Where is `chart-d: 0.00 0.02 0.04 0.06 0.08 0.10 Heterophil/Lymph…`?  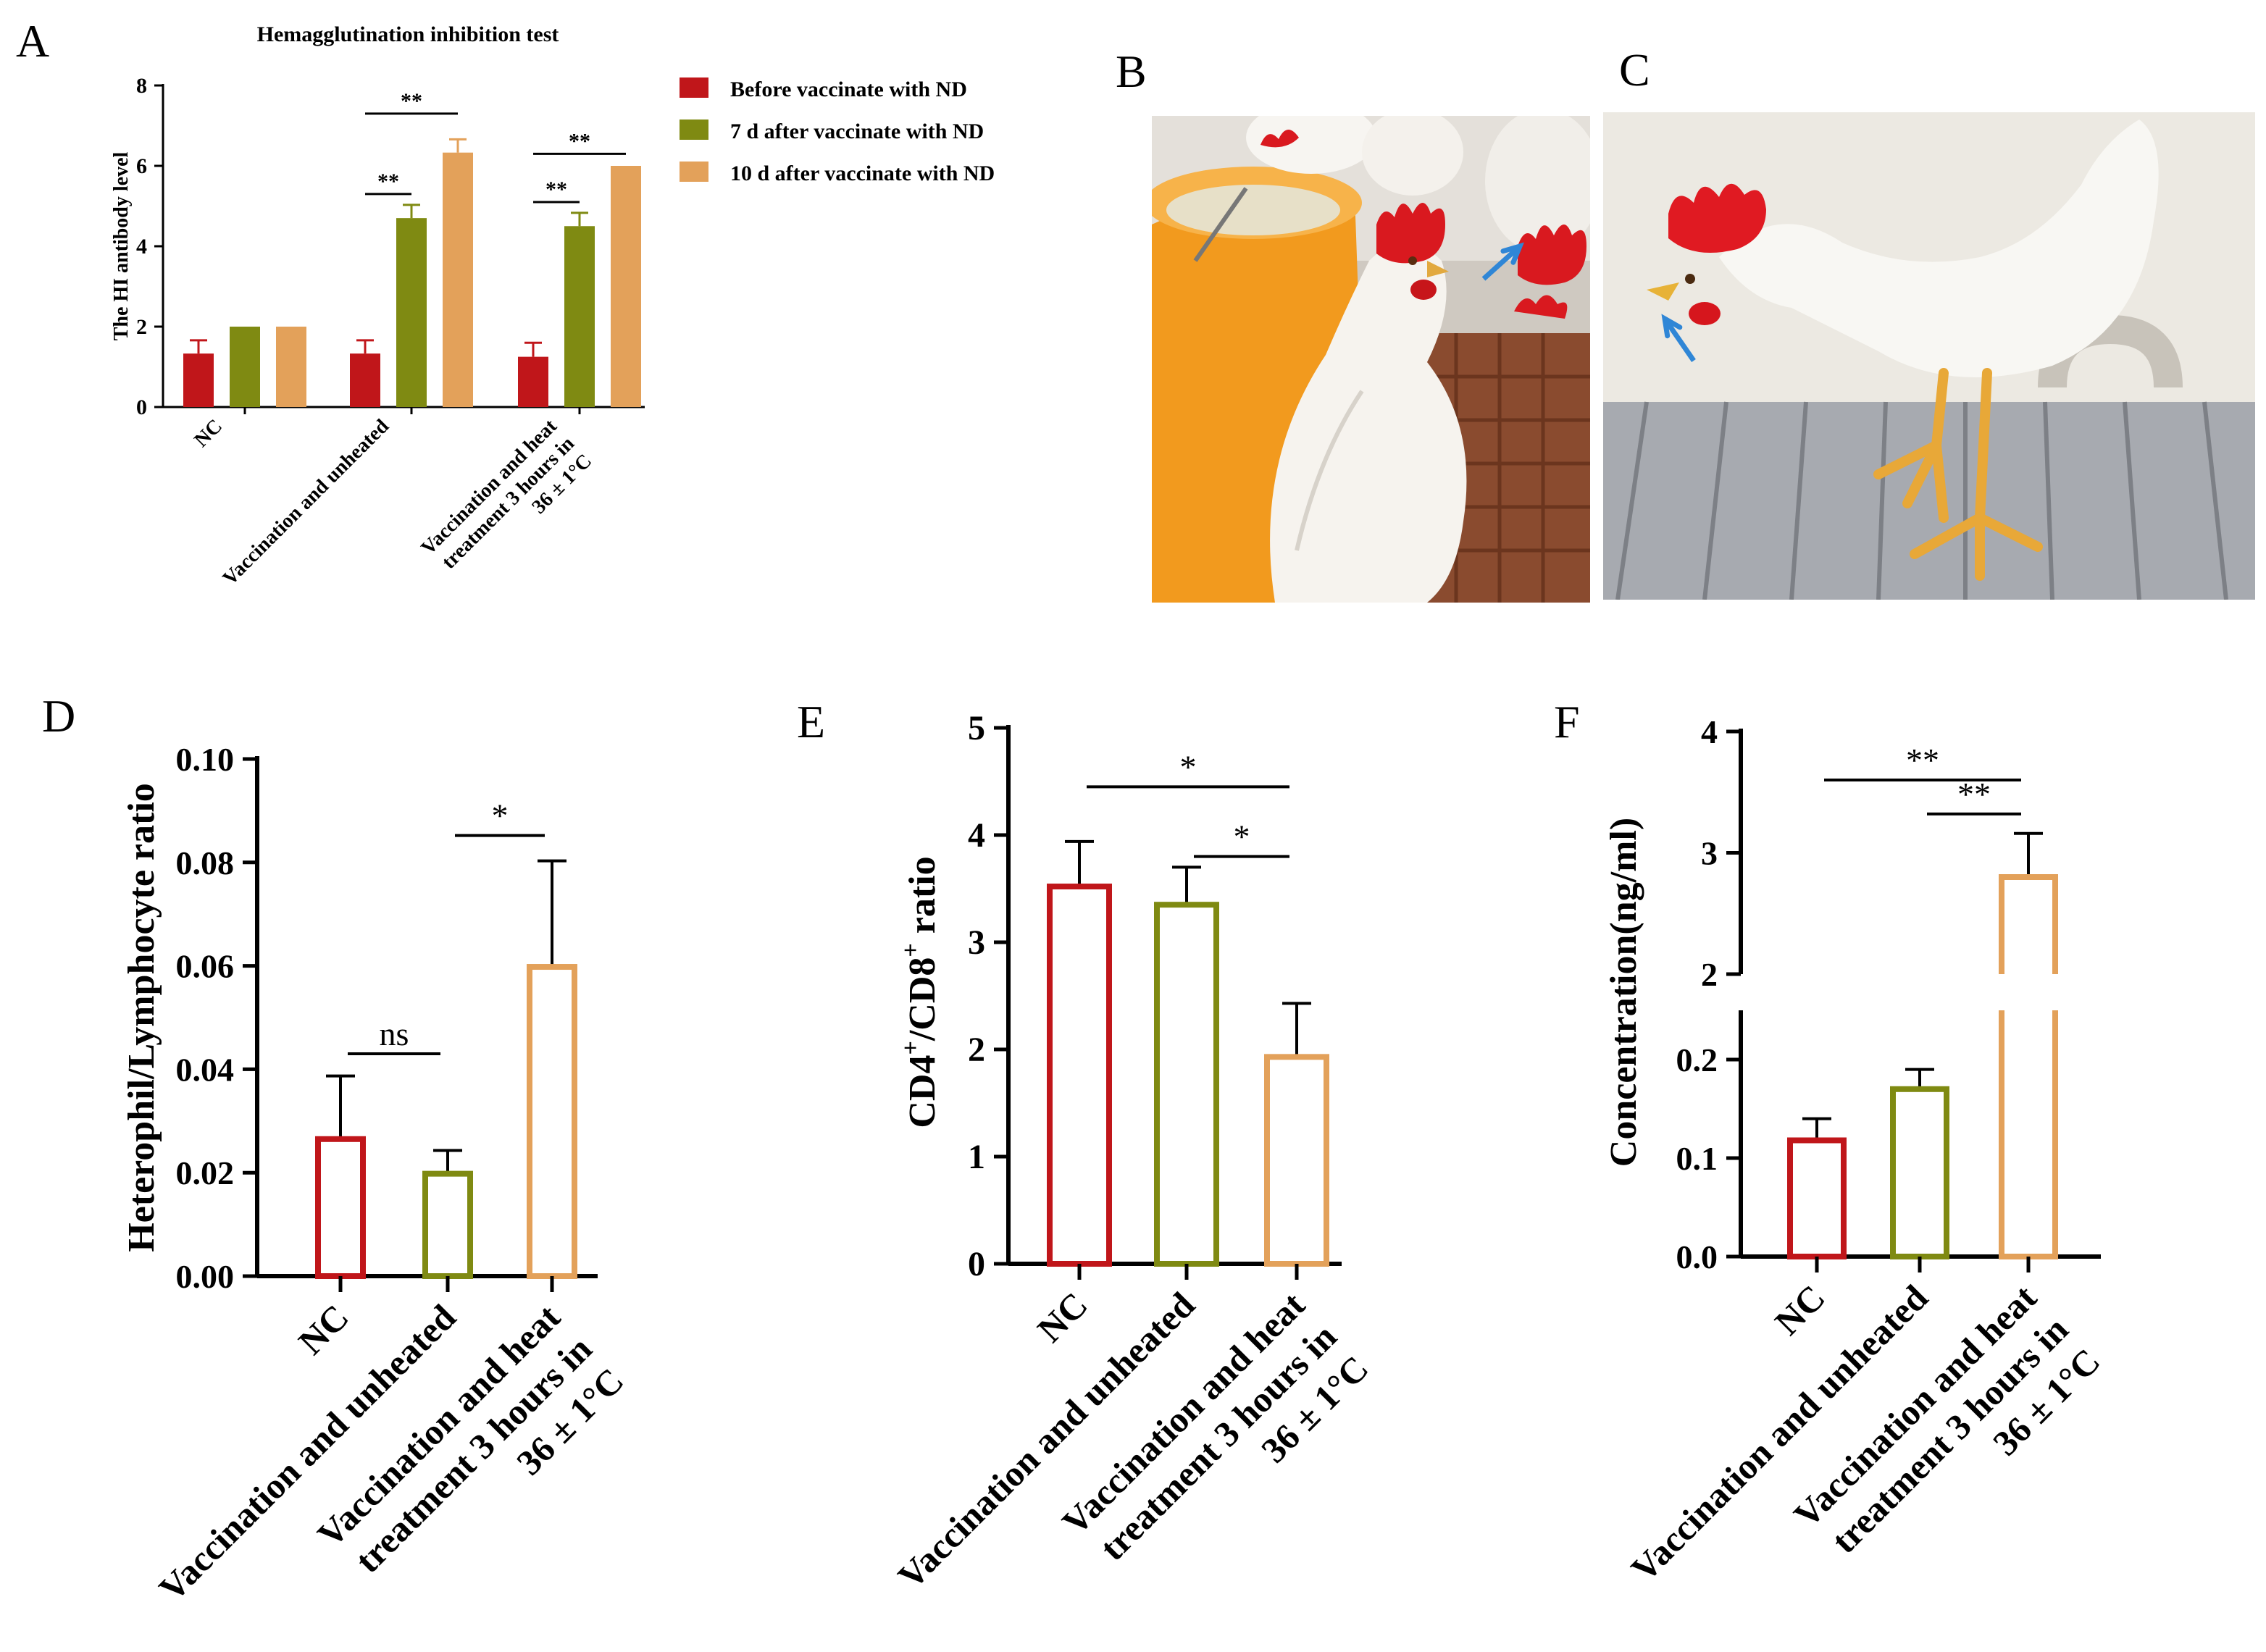 chart-d: 0.00 0.02 0.04 0.06 0.08 0.10 Heterophil/Lymph… is located at coordinates (376, 1179).